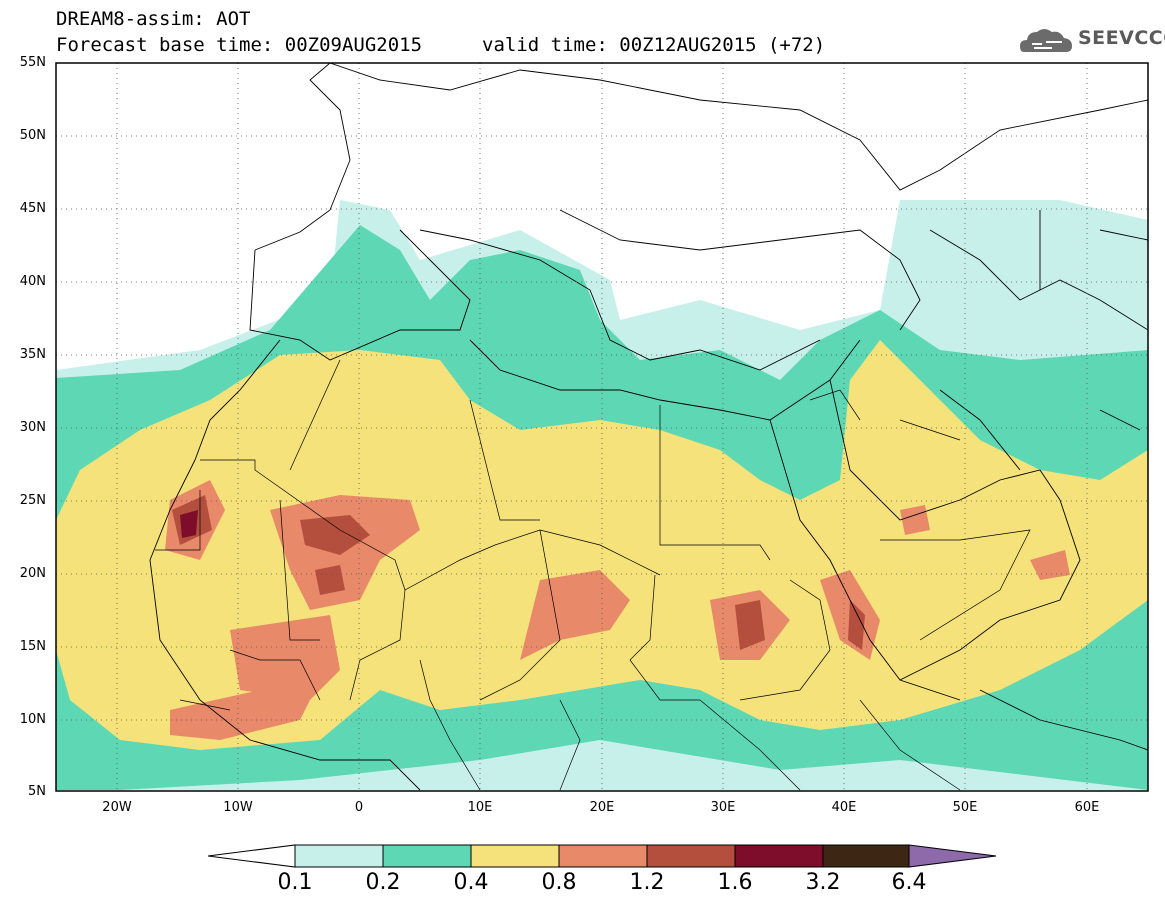 The width and height of the screenshot is (1165, 905). What do you see at coordinates (251, 856) in the screenshot?
I see `colorbar-left-arrow` at bounding box center [251, 856].